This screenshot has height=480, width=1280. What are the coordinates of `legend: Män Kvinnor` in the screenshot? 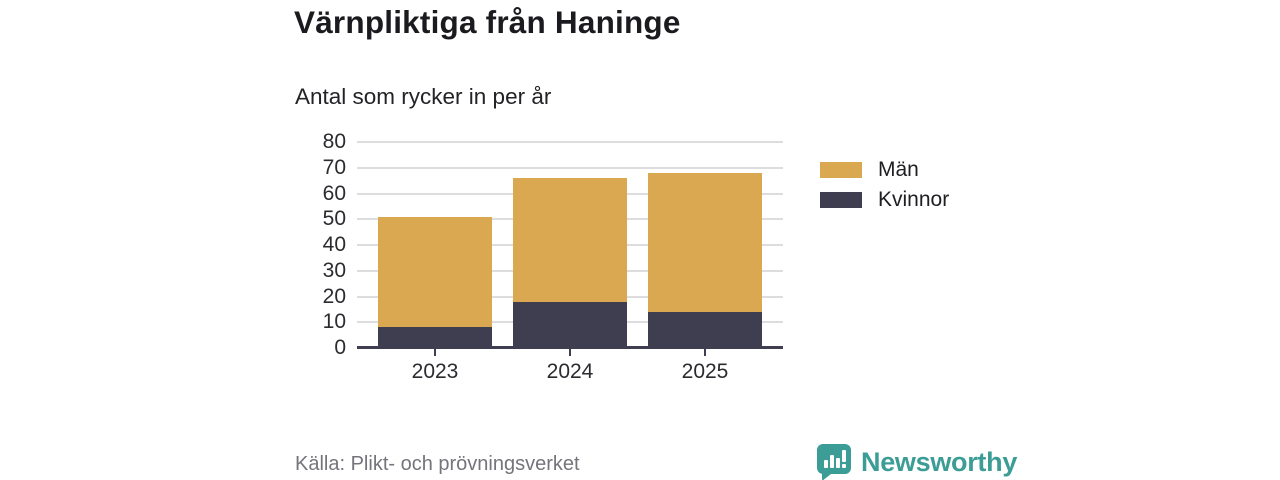 It's located at (885, 190).